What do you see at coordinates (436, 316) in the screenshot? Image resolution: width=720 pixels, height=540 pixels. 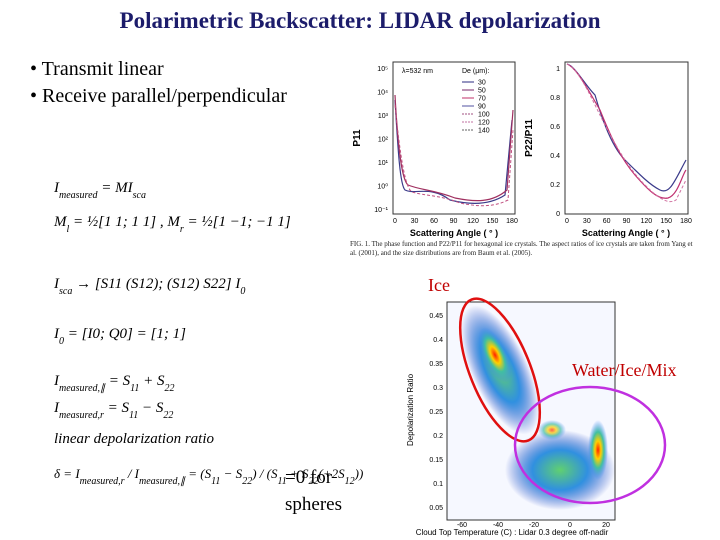 I see `y-tick-label: 0.45` at bounding box center [436, 316].